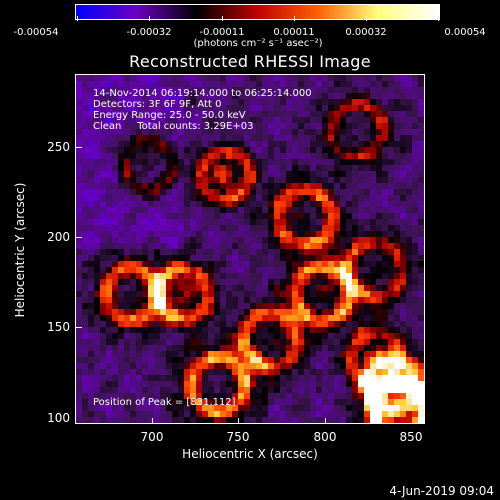 The height and width of the screenshot is (500, 500). Describe the element at coordinates (36, 32) in the screenshot. I see `colorbar-tick-label: -0.00054` at that location.